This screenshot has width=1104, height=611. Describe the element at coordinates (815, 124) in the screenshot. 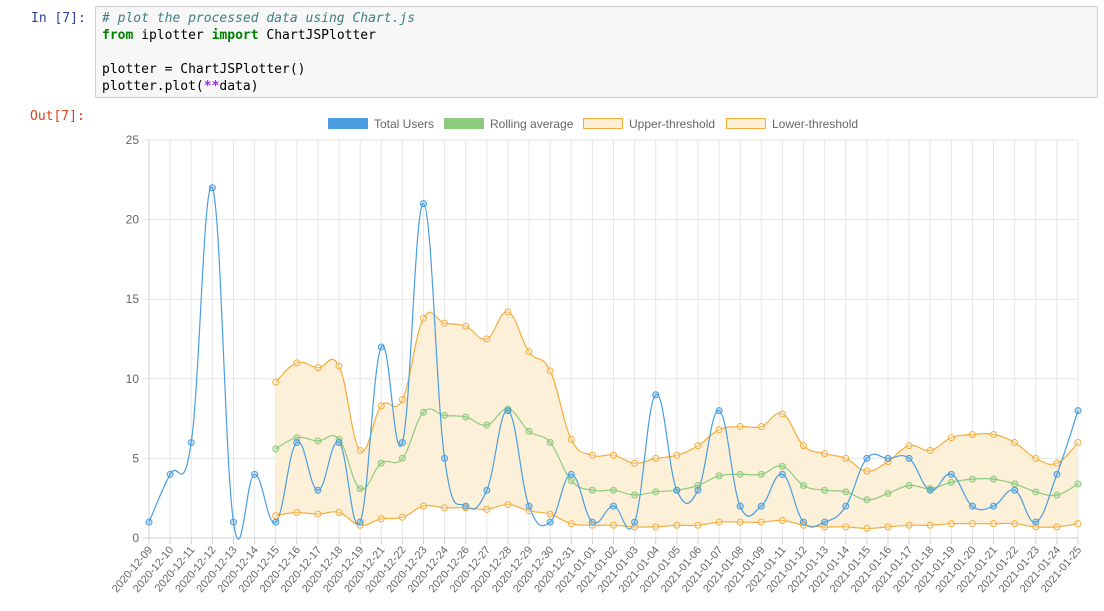

I see `legend-label-lower-threshold: Lower-threshold` at that location.